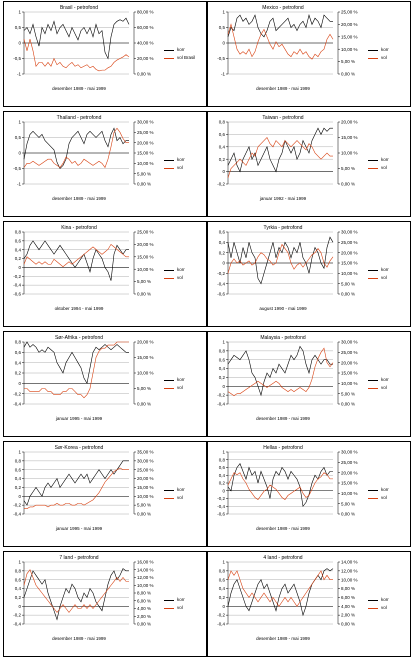 The width and height of the screenshot is (414, 668). What do you see at coordinates (349, 570) in the screenshot?
I see `y2-tick-label: 12,00 %` at bounding box center [349, 570].